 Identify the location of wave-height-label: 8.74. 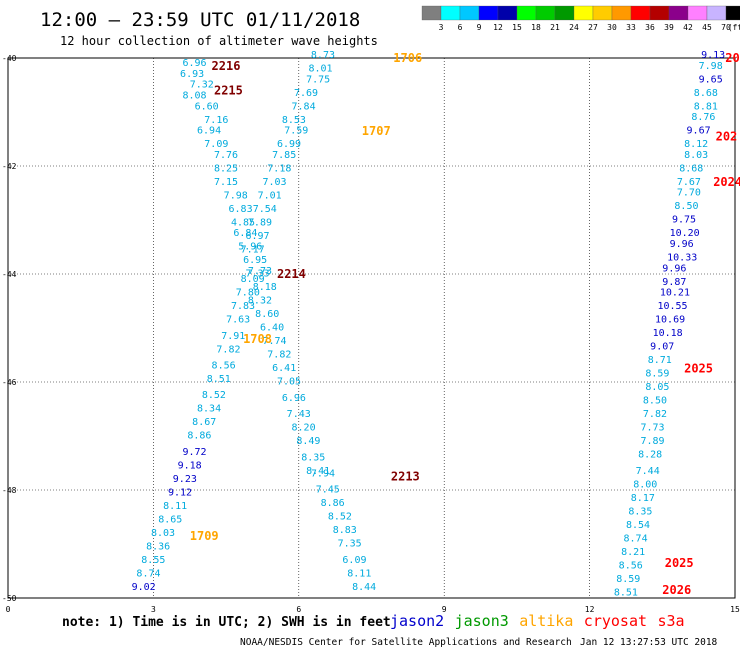
(636, 538).